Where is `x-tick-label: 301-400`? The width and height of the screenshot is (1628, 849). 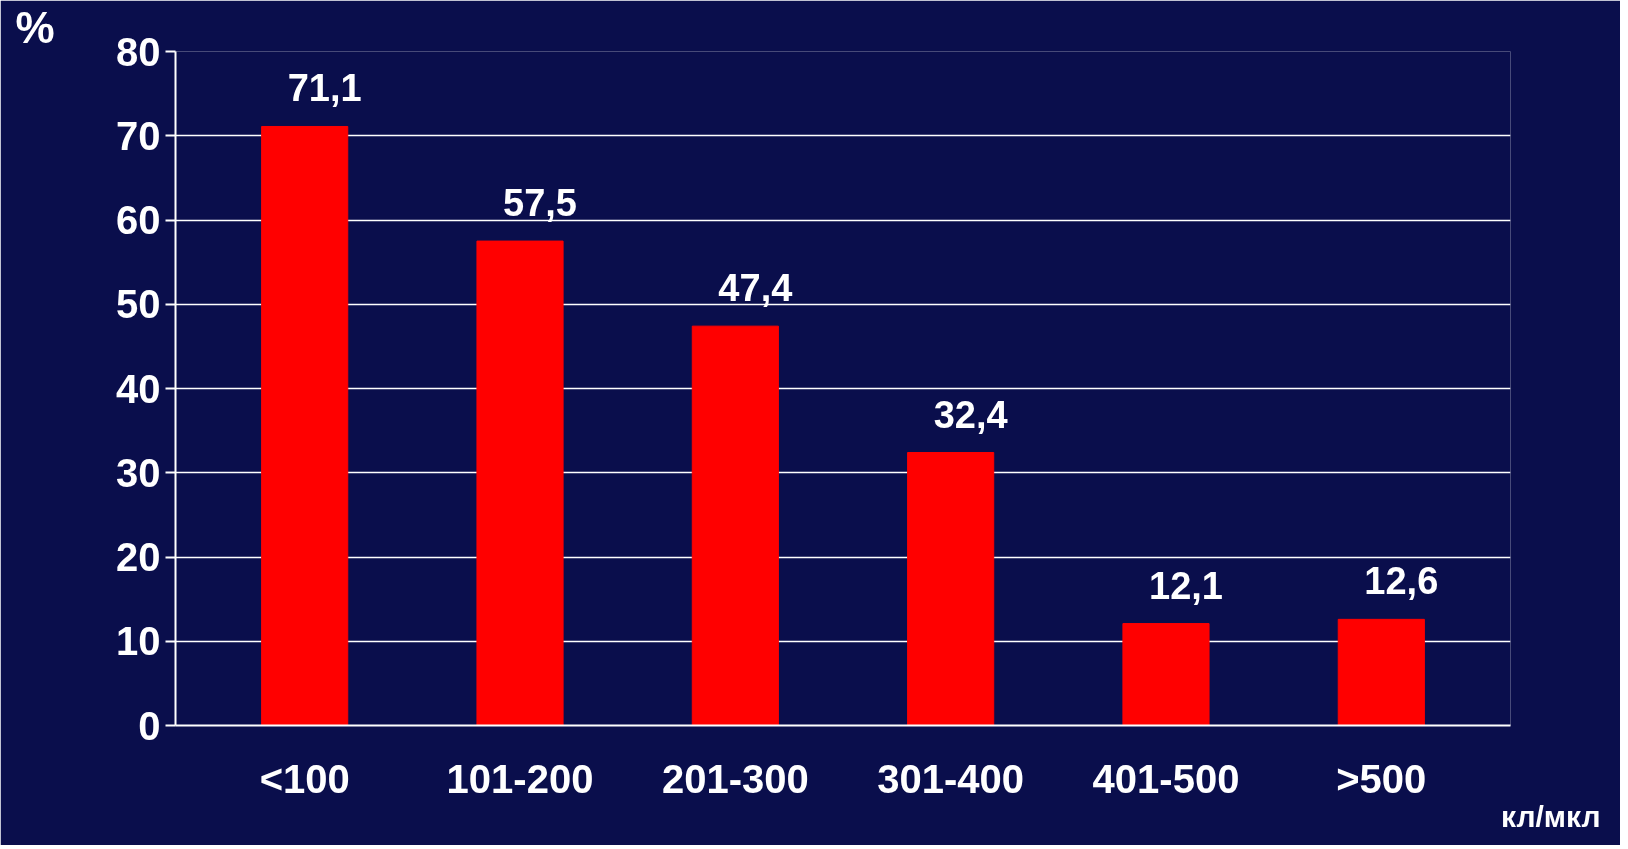
x-tick-label: 301-400 is located at coordinates (951, 778).